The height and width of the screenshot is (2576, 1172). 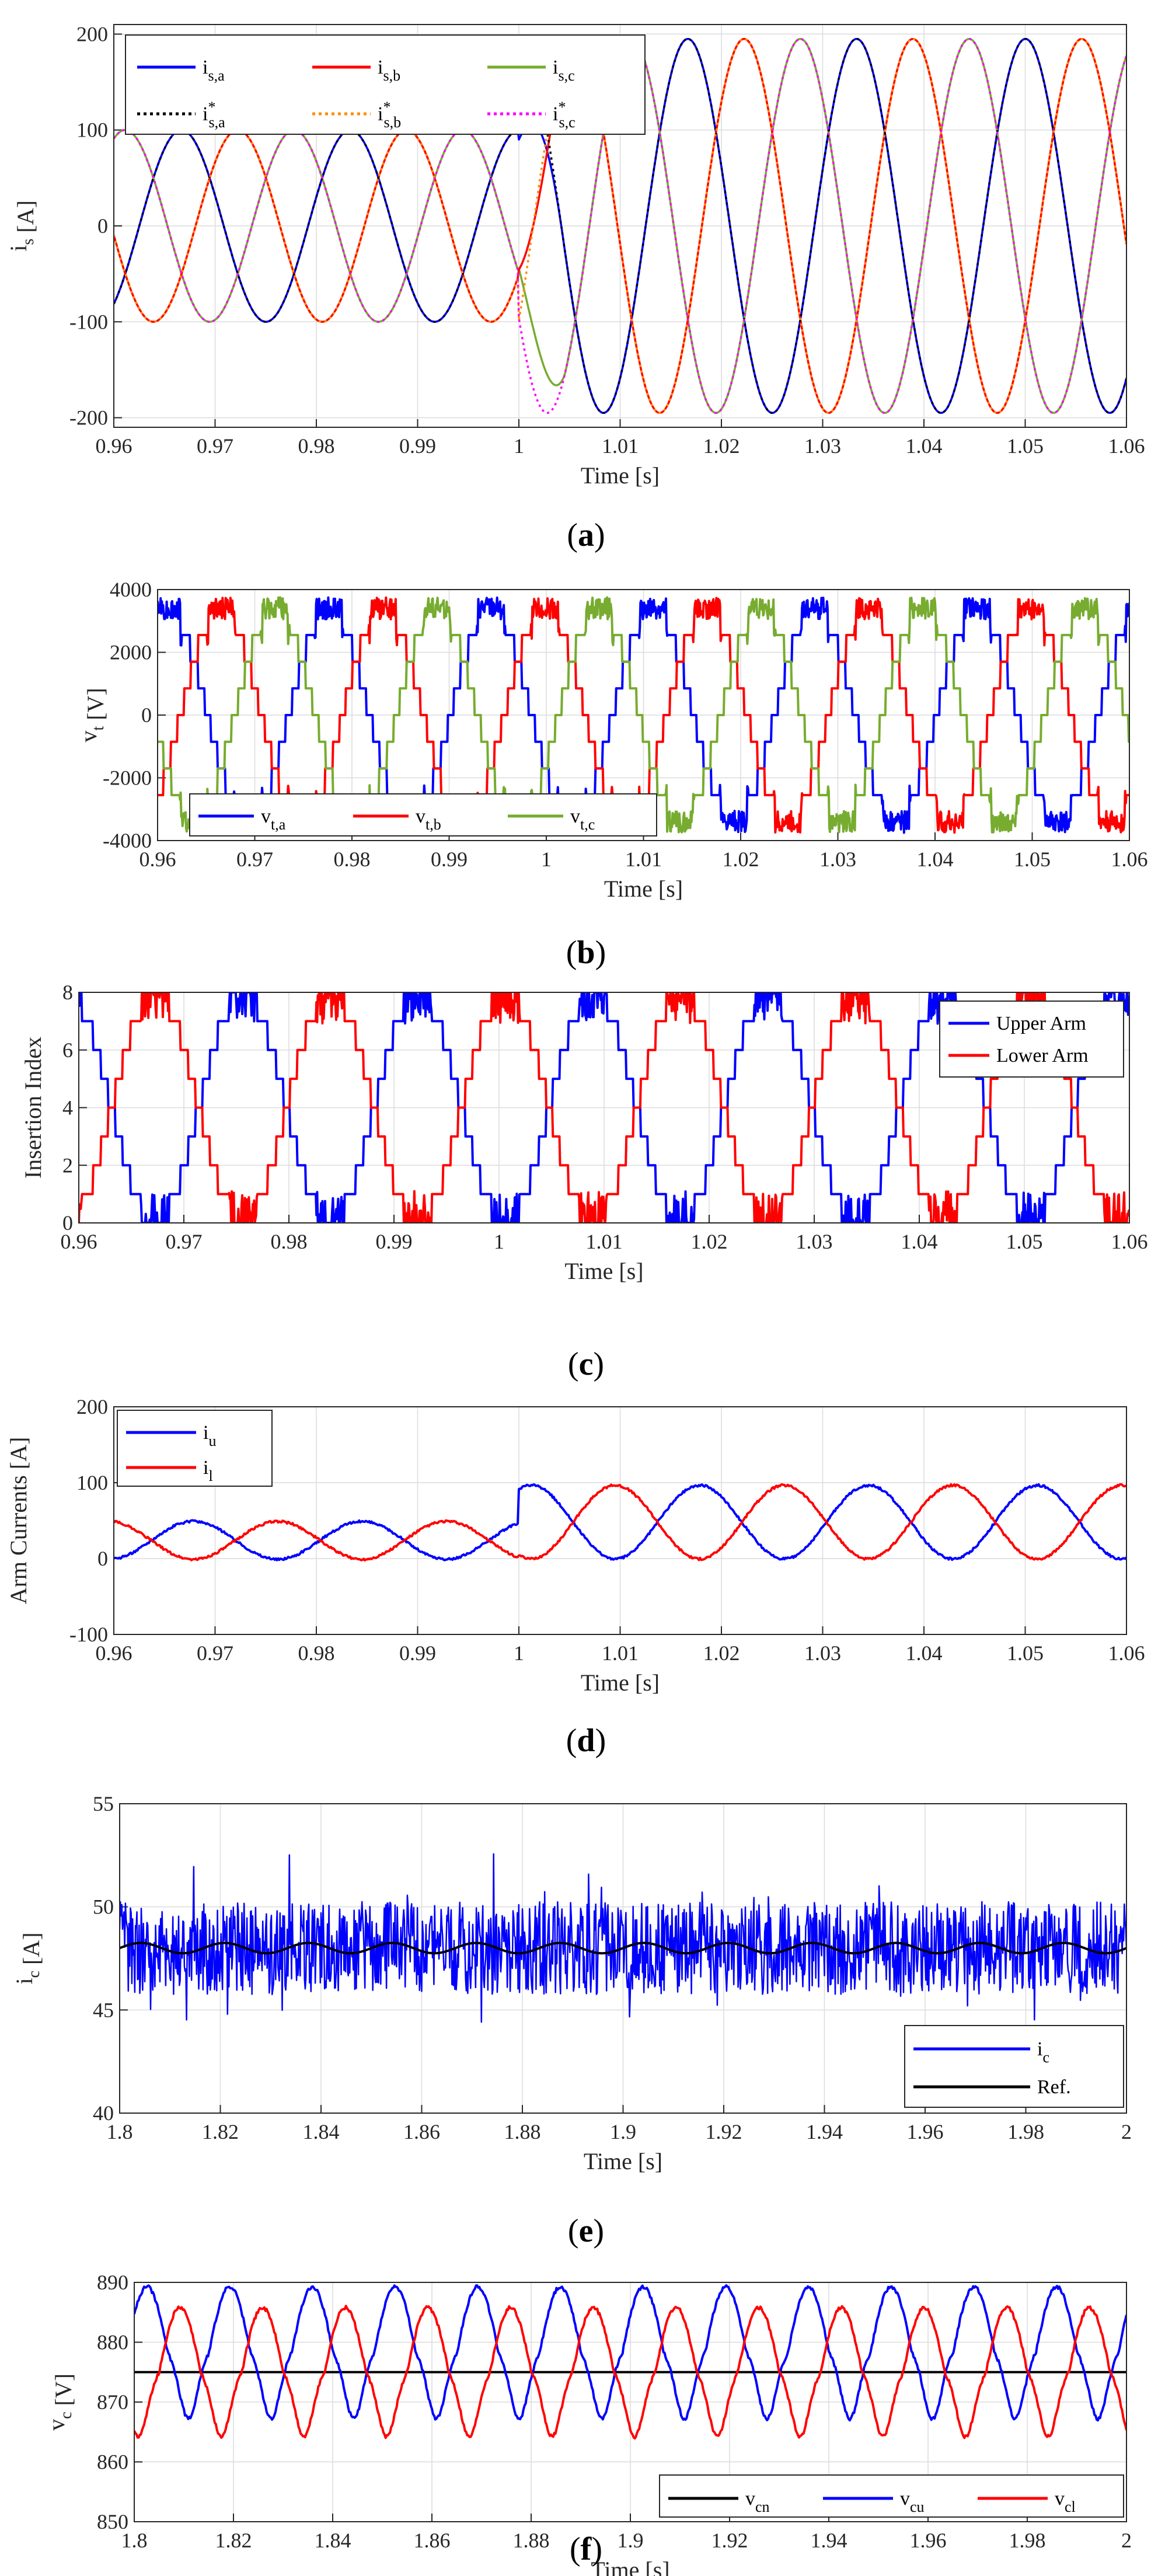 What do you see at coordinates (924, 1653) in the screenshot?
I see `x-tick-label: 1.04` at bounding box center [924, 1653].